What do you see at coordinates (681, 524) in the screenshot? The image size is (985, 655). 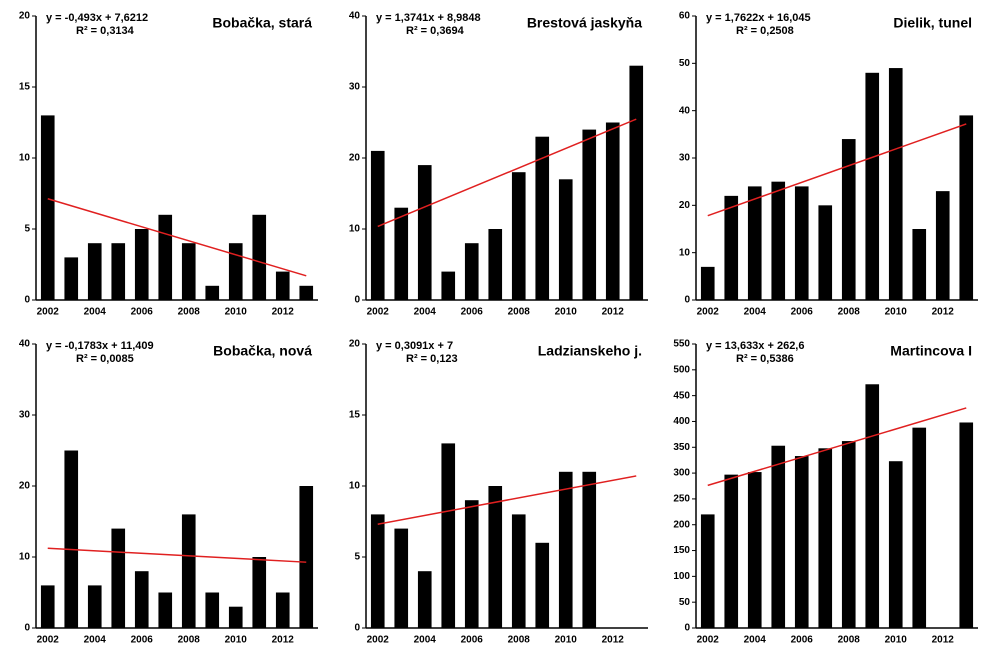 I see `y-tick-label: 200` at bounding box center [681, 524].